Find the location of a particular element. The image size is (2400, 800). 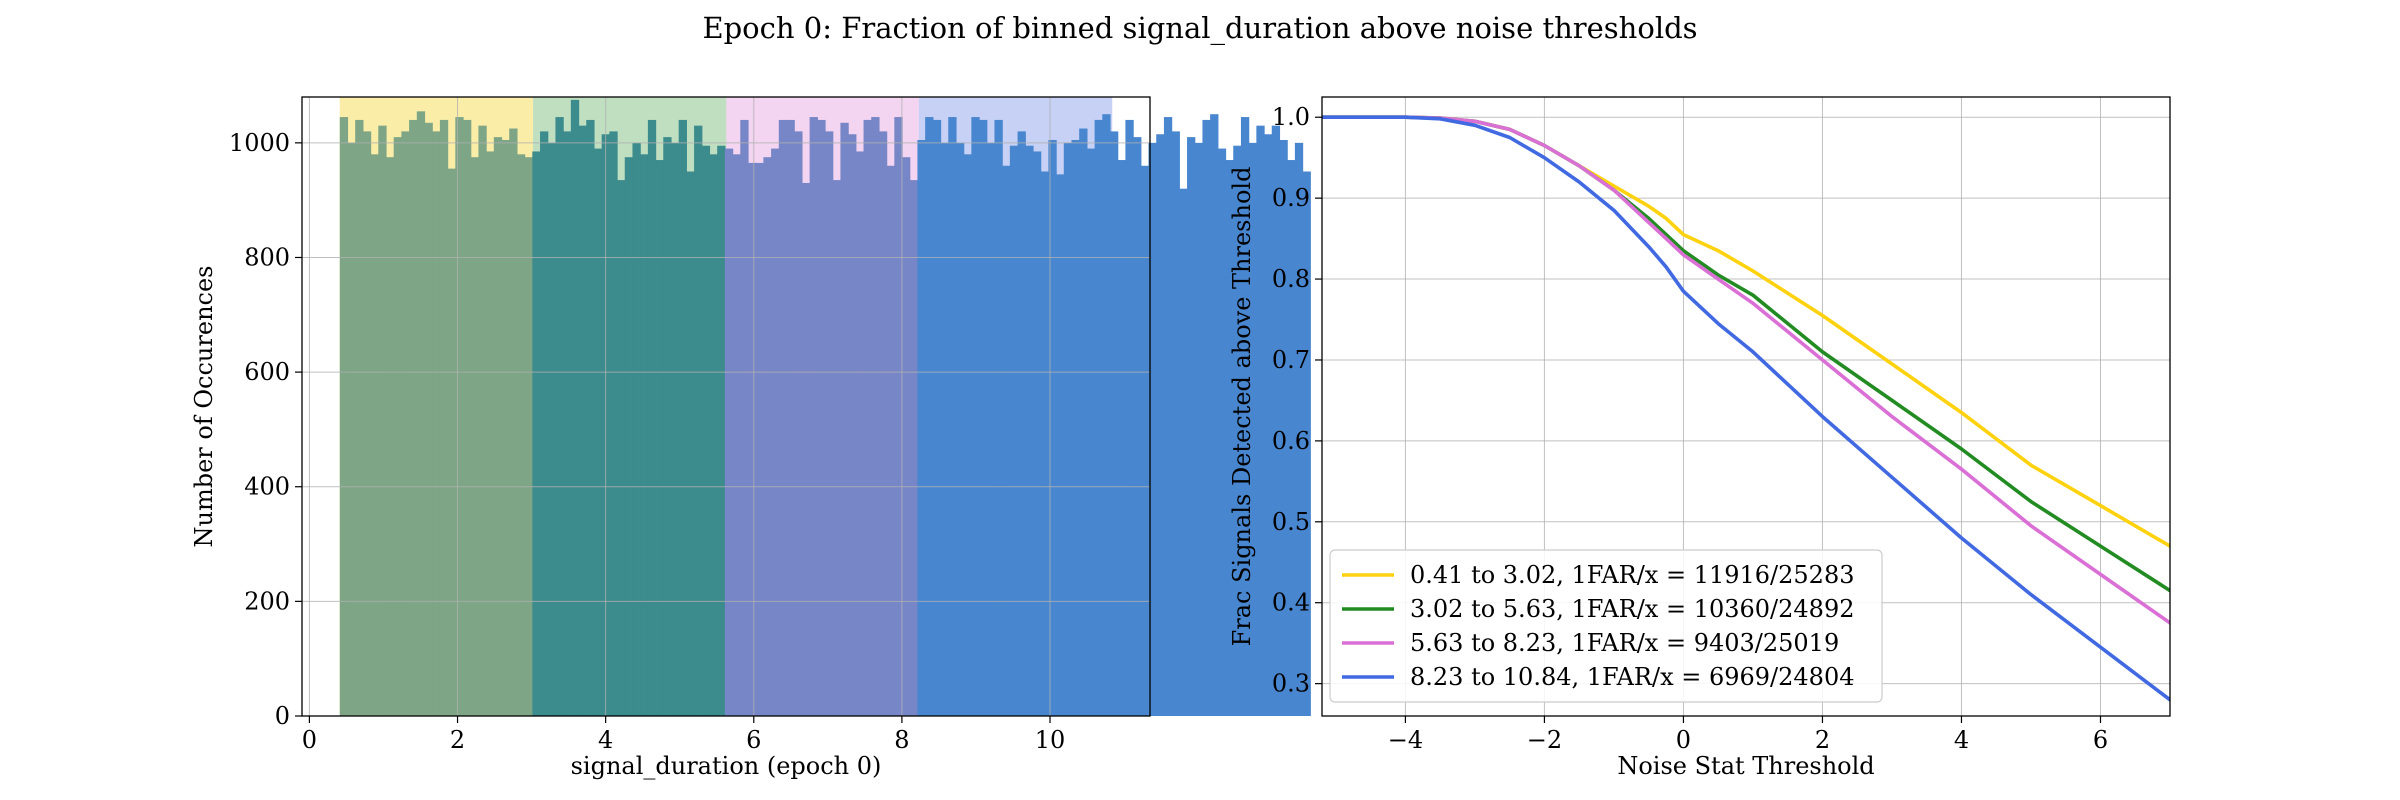

y-tick-label: 0.9 is located at coordinates (1291, 198).